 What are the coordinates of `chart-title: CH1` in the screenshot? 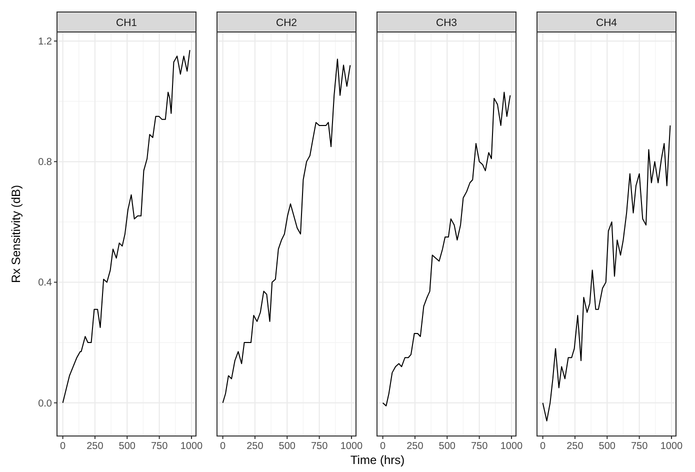 It's located at (127, 23).